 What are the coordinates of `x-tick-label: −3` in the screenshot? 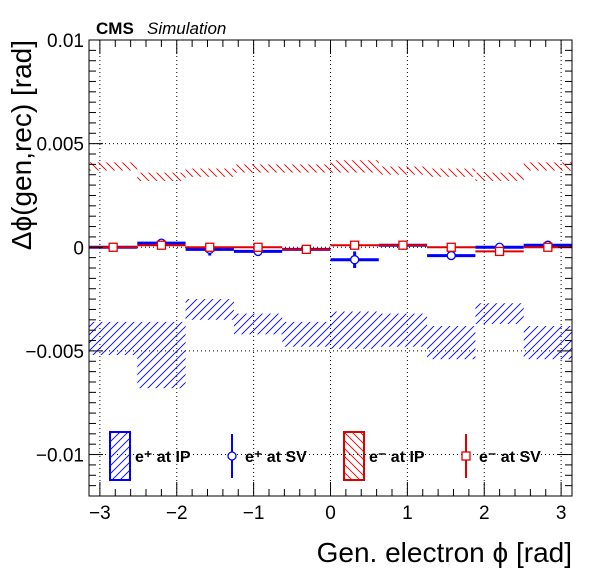 It's located at (100, 513).